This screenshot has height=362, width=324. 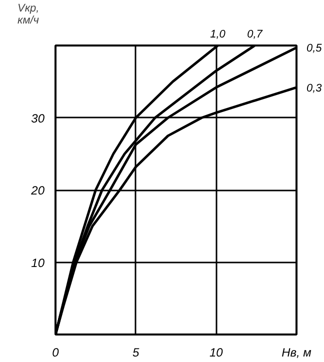 I want to click on series-label: 0,7, so click(x=255, y=34).